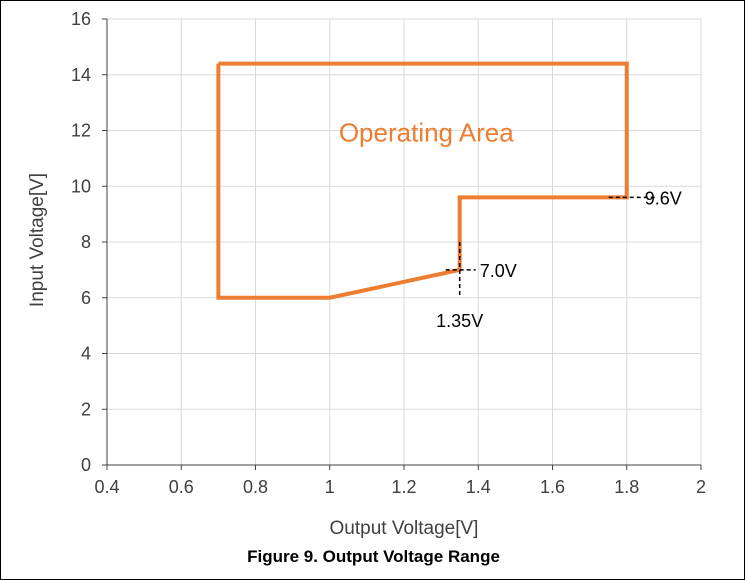  What do you see at coordinates (663, 198) in the screenshot?
I see `annotation-9-6v: 9.6V` at bounding box center [663, 198].